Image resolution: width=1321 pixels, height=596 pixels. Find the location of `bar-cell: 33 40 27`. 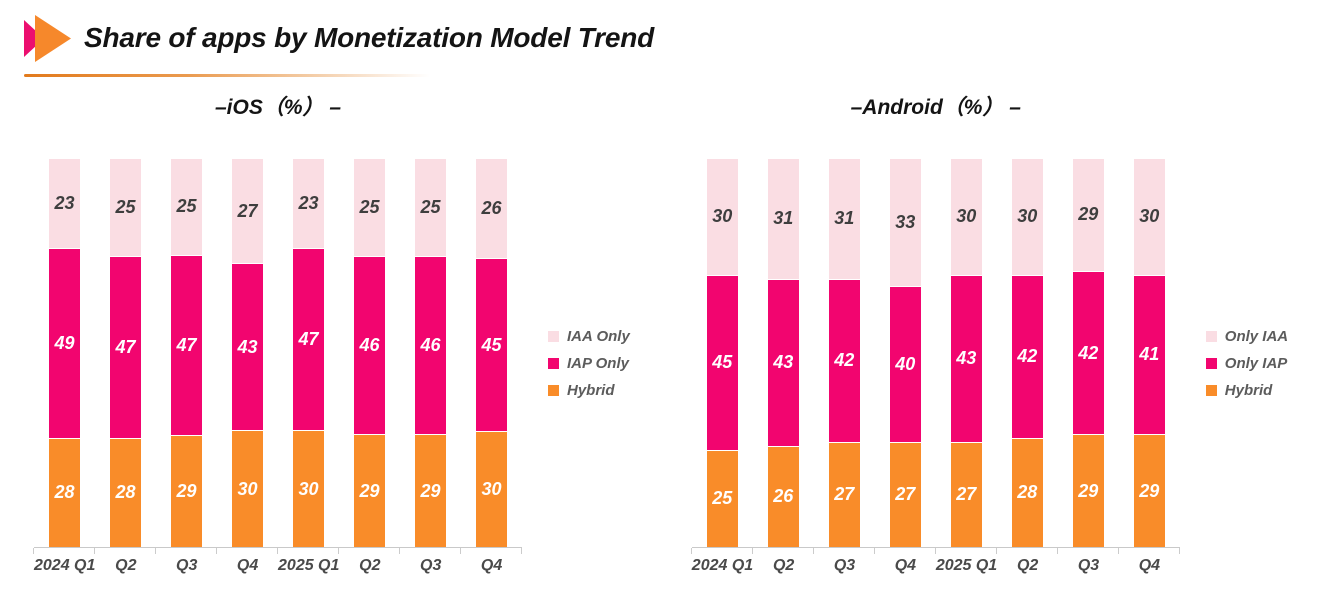

bar-cell: 33 40 27 is located at coordinates (905, 353).